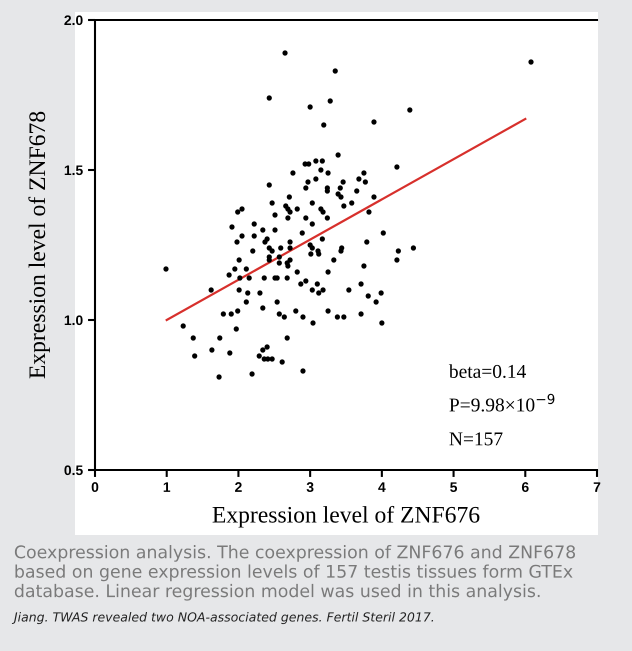 The height and width of the screenshot is (651, 632). What do you see at coordinates (238, 487) in the screenshot?
I see `x-tick-label: 2` at bounding box center [238, 487].